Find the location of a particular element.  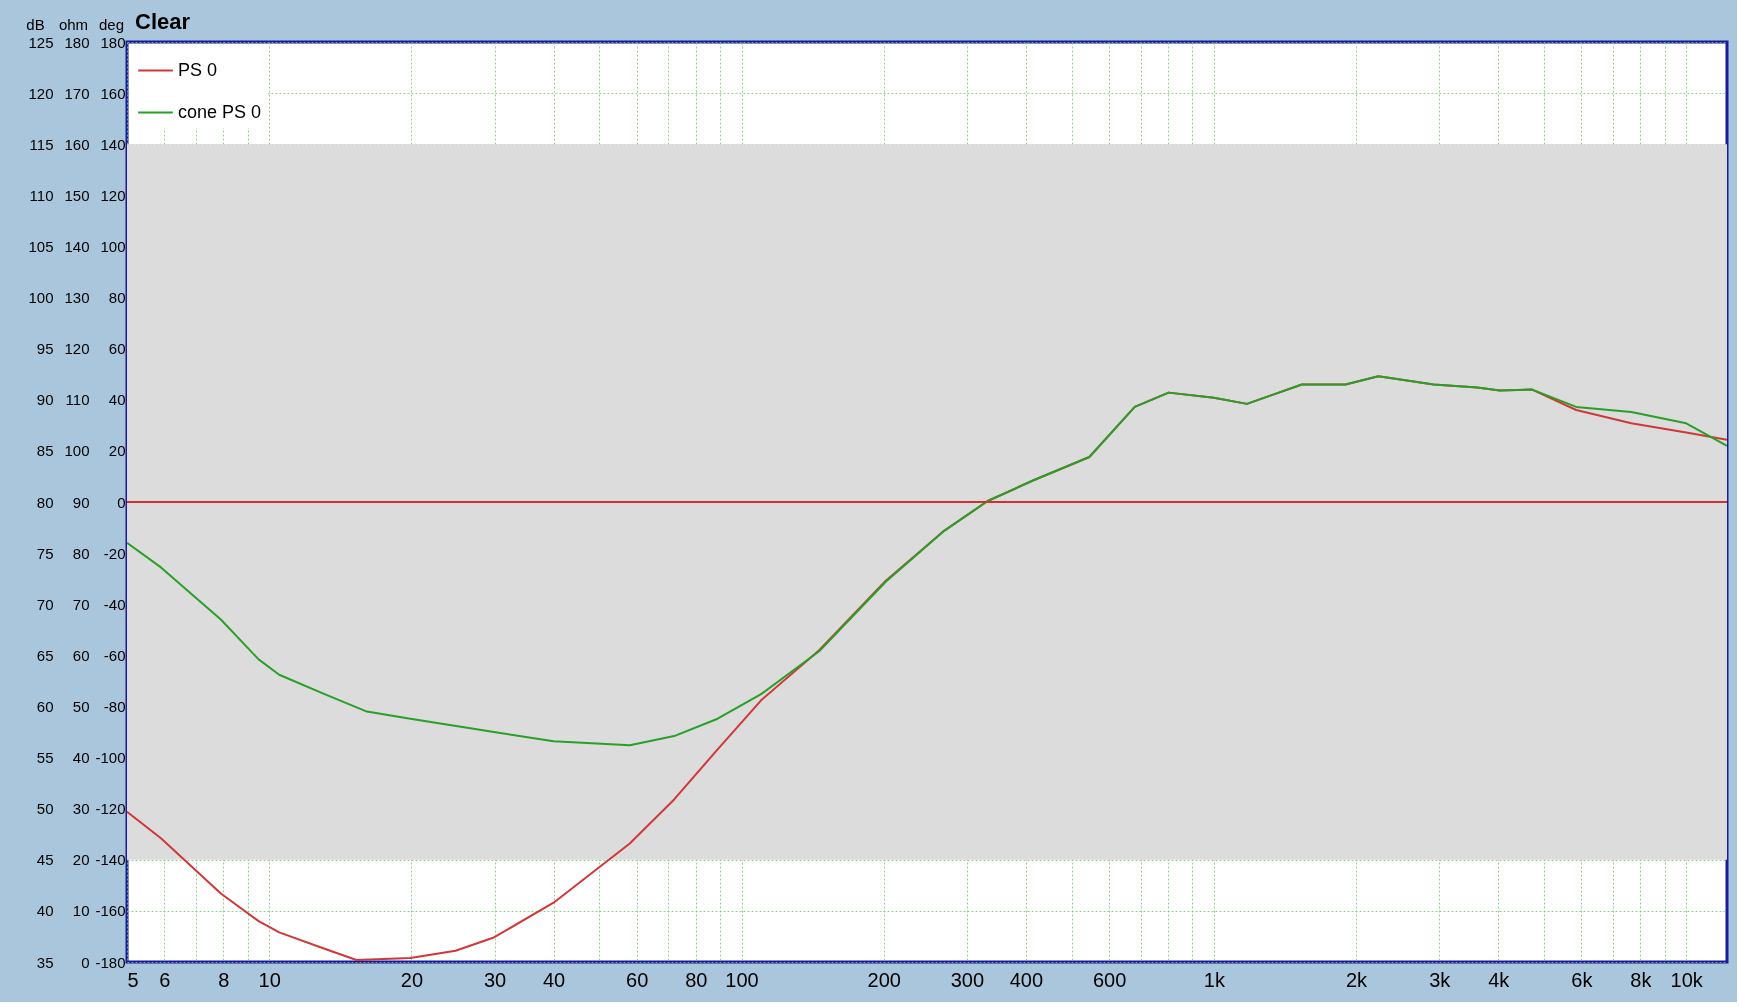

y3-axis-title: deg is located at coordinates (111, 24).